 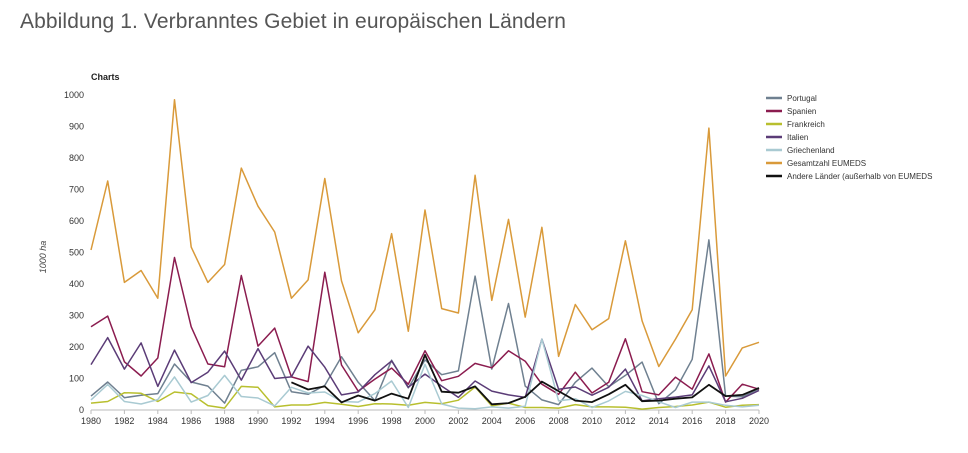 I want to click on chart-title: Charts, so click(x=105, y=77).